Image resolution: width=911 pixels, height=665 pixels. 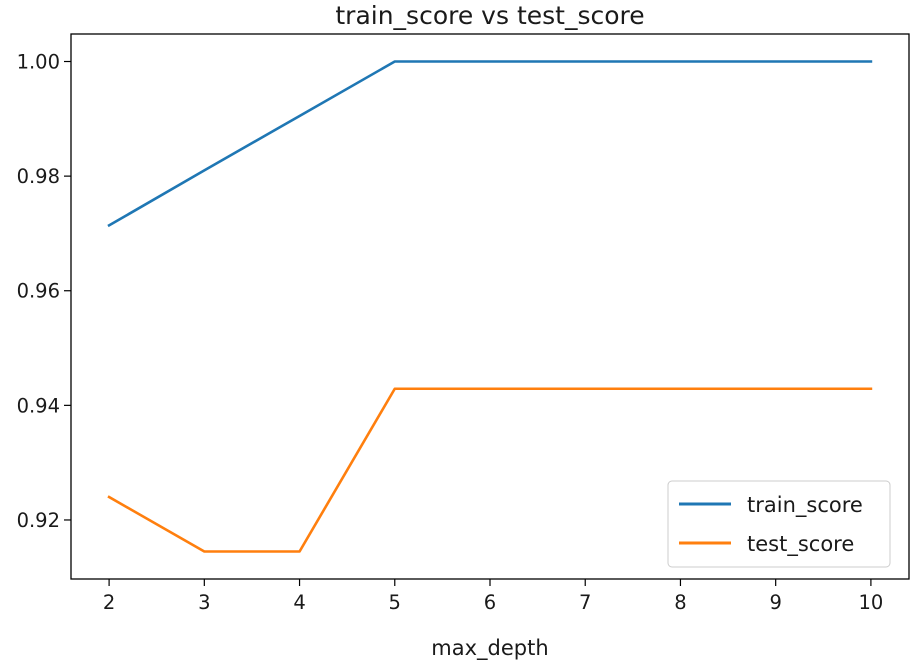 What do you see at coordinates (489, 15) in the screenshot?
I see `chart-title: train_score vs test_score` at bounding box center [489, 15].